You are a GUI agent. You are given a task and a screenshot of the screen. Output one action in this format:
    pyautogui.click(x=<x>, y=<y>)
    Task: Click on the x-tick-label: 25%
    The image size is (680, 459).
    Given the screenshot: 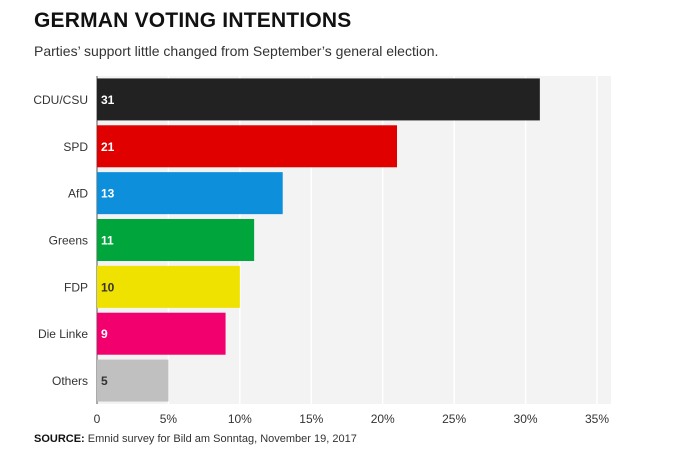 What is the action you would take?
    pyautogui.click(x=454, y=419)
    